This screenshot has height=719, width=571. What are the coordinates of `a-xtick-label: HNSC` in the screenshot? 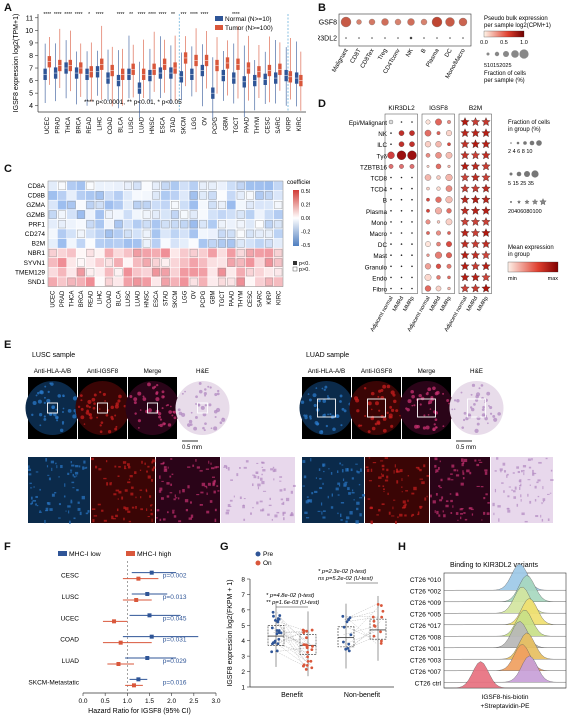 It's located at (153, 125).